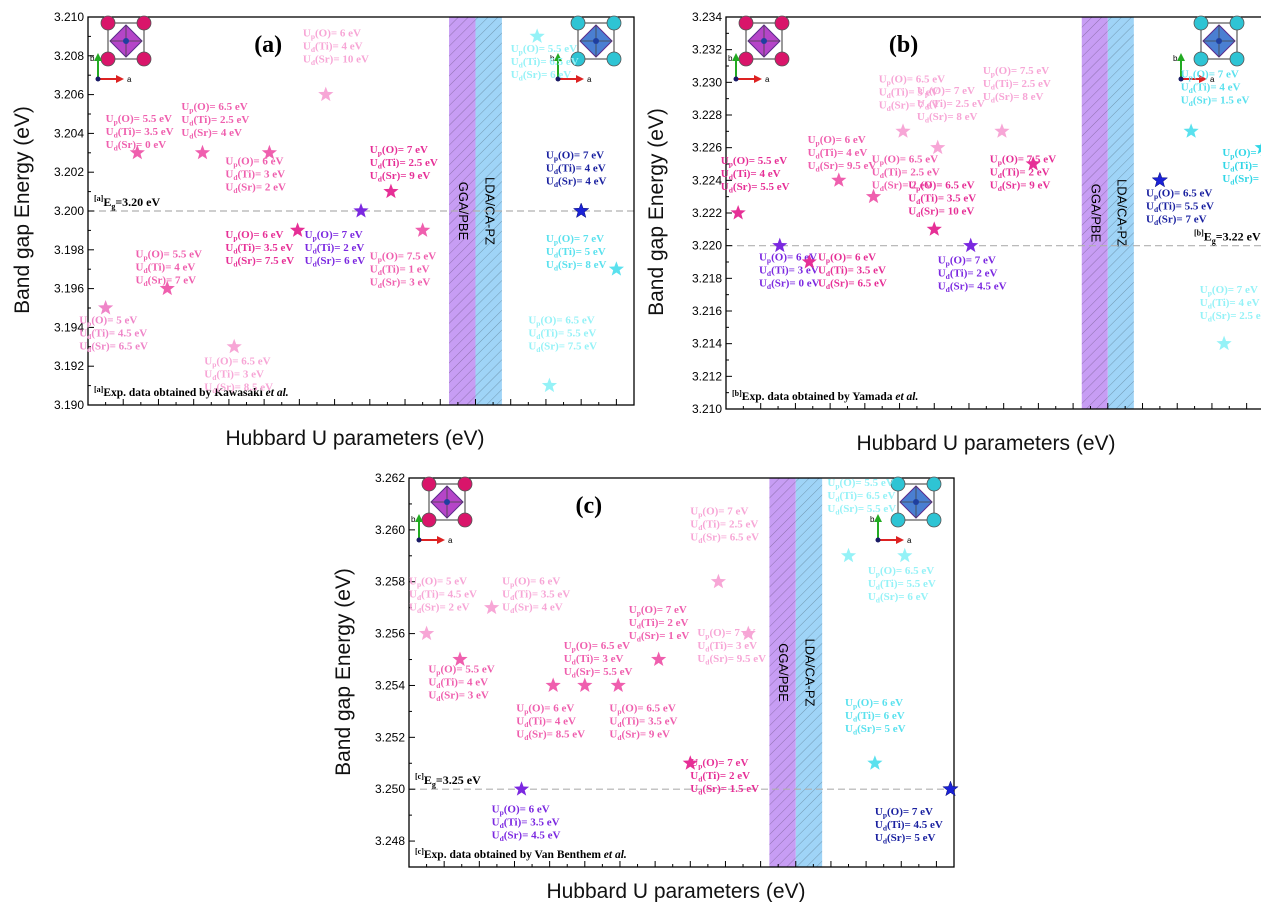  What do you see at coordinates (69, 327) in the screenshot?
I see `y-tick-label: 3.194` at bounding box center [69, 327].